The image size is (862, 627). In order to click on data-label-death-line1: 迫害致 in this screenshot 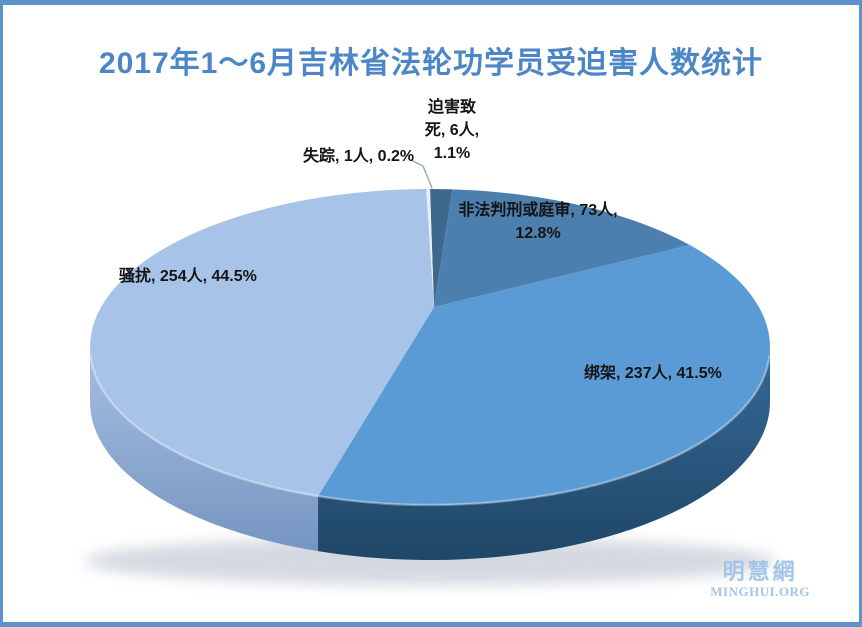, I will do `click(451, 107)`.